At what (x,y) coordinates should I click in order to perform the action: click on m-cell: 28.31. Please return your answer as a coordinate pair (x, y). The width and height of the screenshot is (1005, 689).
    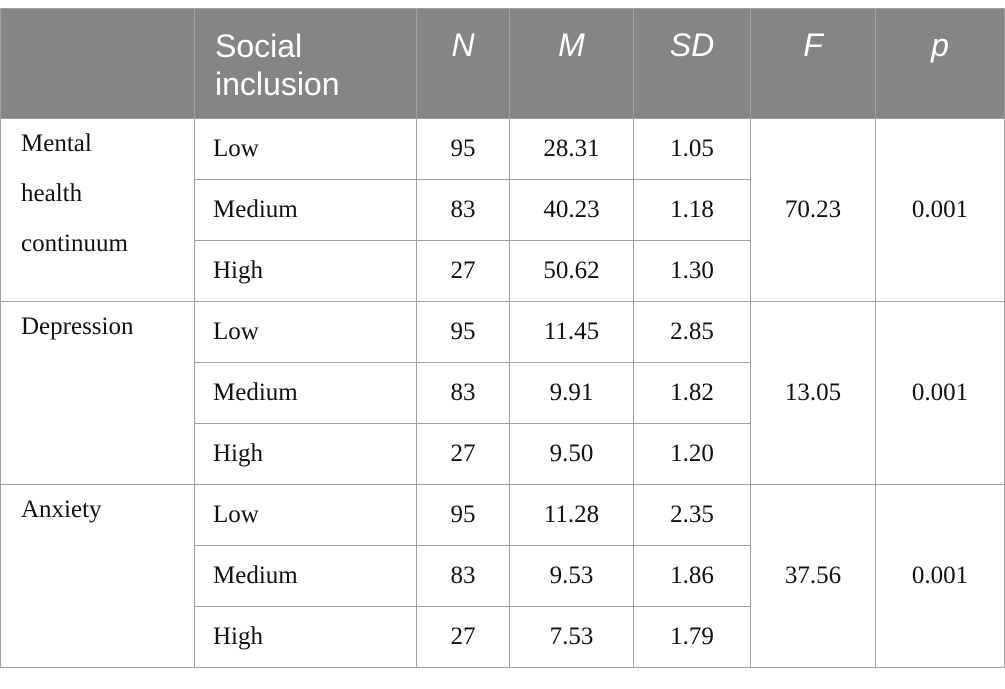
    Looking at the image, I should click on (571, 149).